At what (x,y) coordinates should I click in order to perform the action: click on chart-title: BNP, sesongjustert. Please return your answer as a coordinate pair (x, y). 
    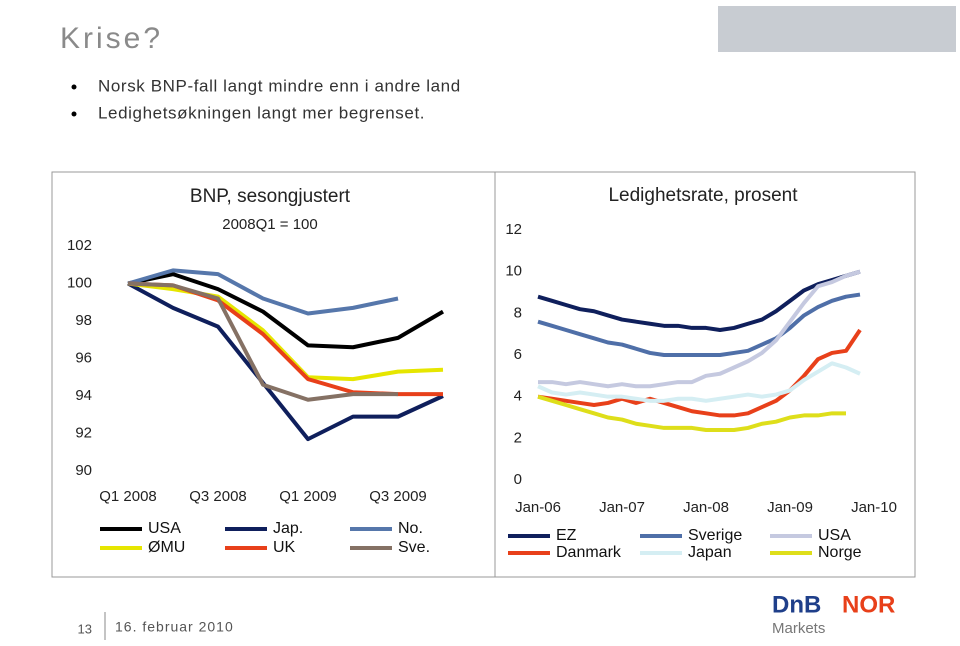
    Looking at the image, I should click on (270, 196).